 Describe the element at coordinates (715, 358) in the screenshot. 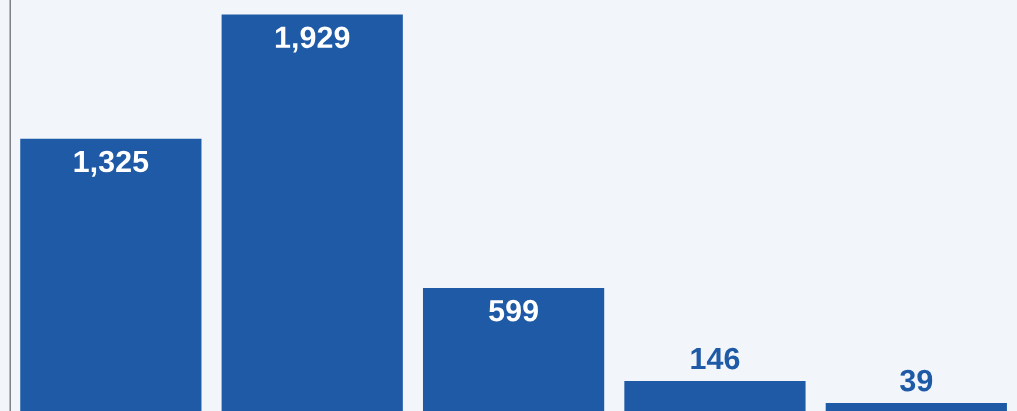

I see `data-label: 146` at that location.